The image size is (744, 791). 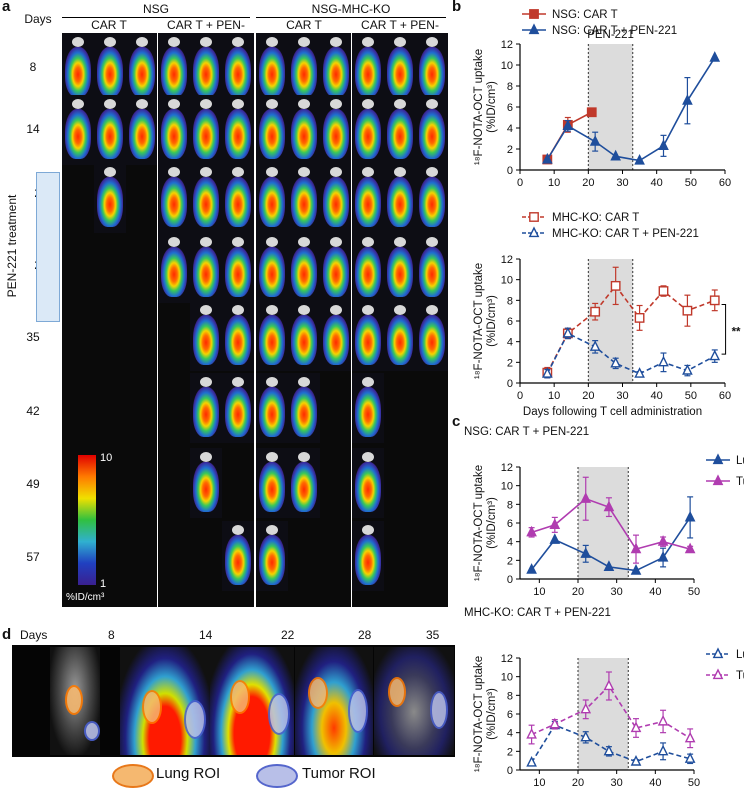 What do you see at coordinates (539, 783) in the screenshot?
I see `x-tick-label: 10` at bounding box center [539, 783].